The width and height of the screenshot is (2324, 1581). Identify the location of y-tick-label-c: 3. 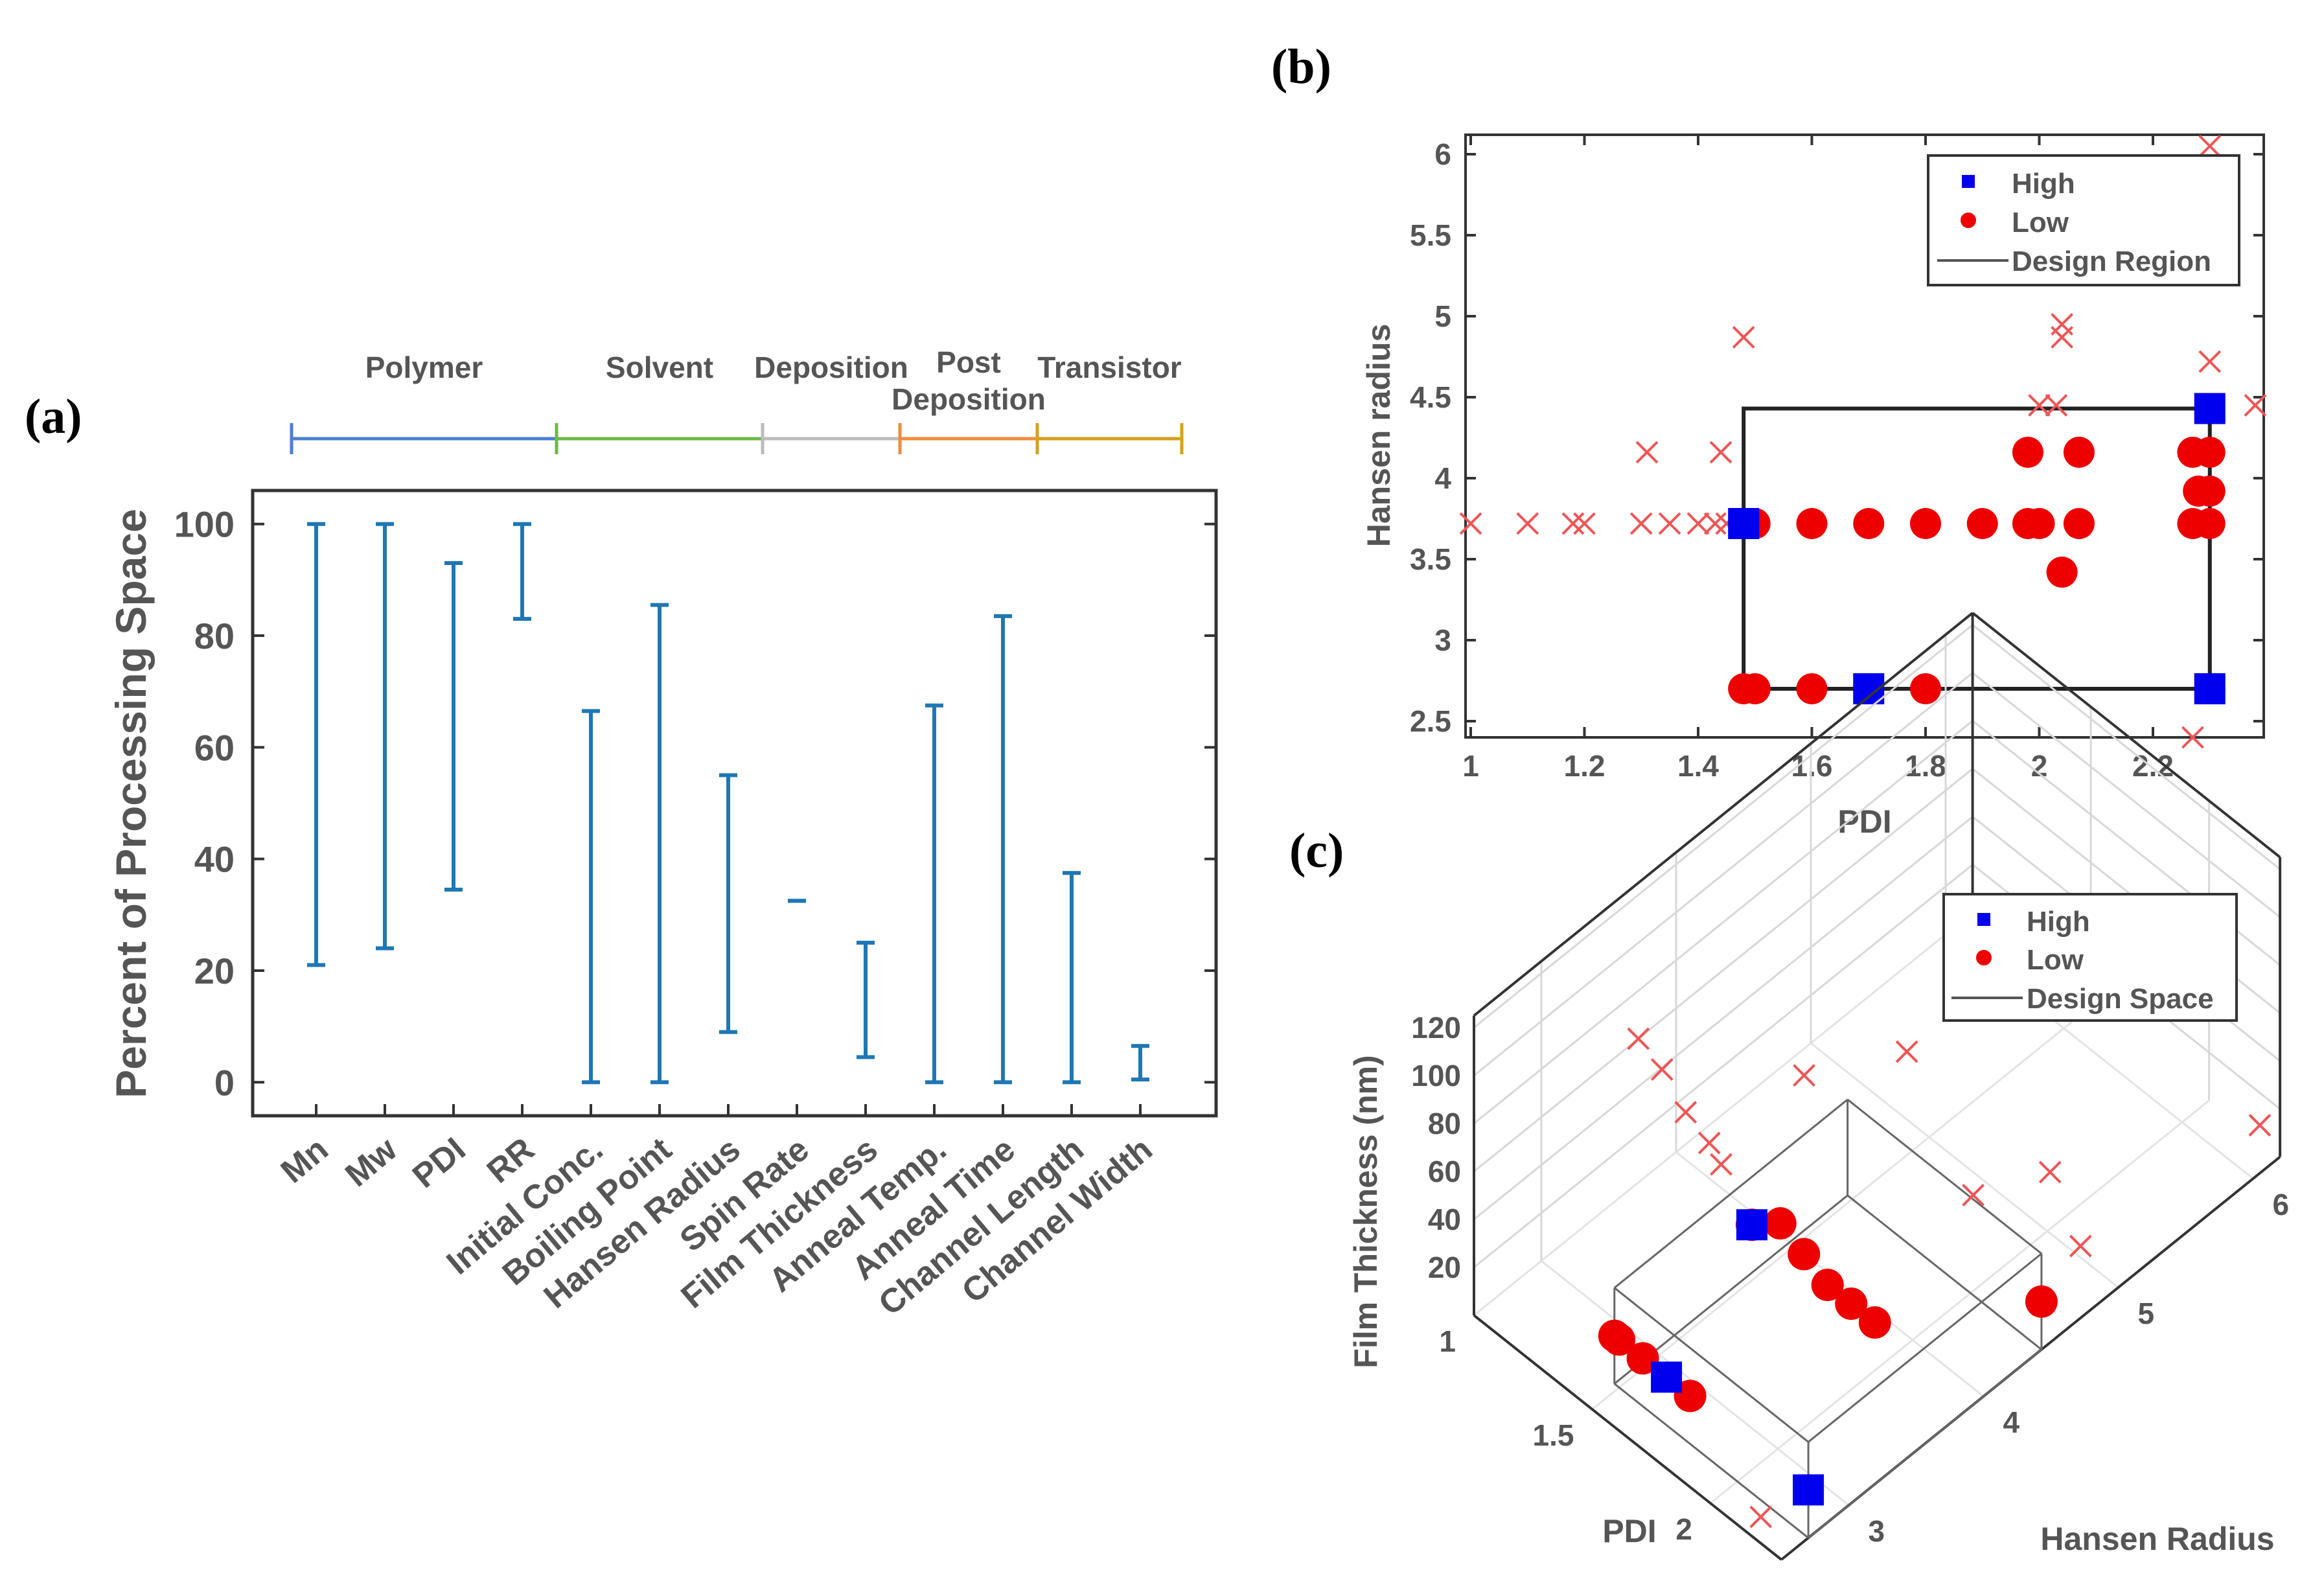
(1877, 1531).